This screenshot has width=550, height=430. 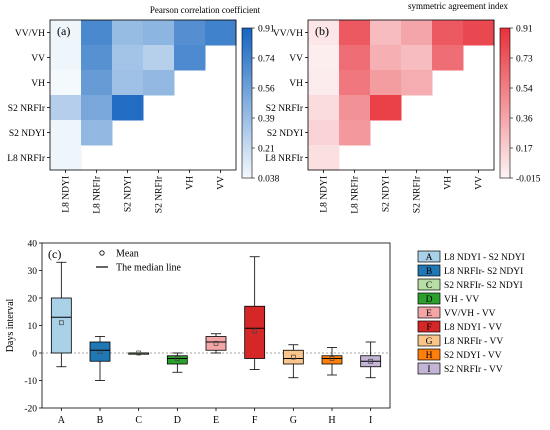 What do you see at coordinates (528, 180) in the screenshot?
I see `colorbar-tick-label: -0.015` at bounding box center [528, 180].